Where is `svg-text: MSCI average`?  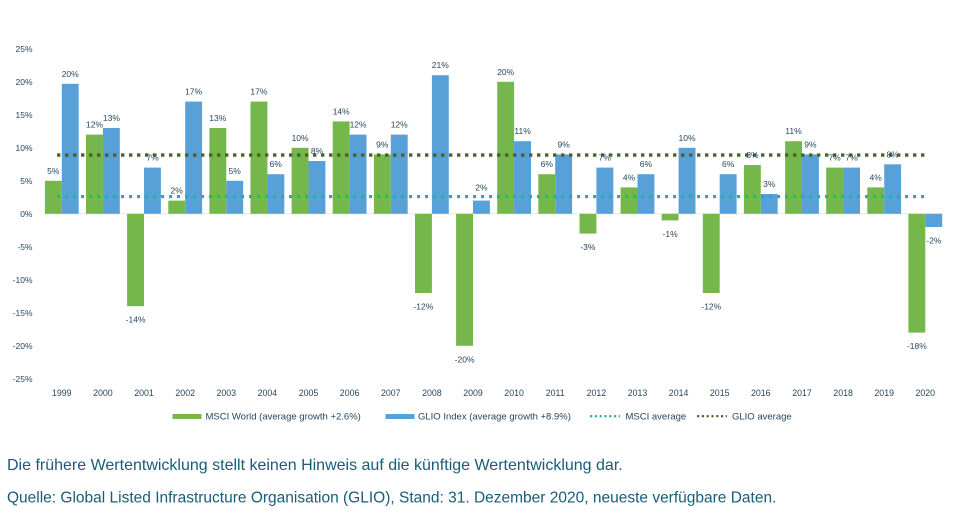
svg-text: MSCI average is located at coordinates (656, 417).